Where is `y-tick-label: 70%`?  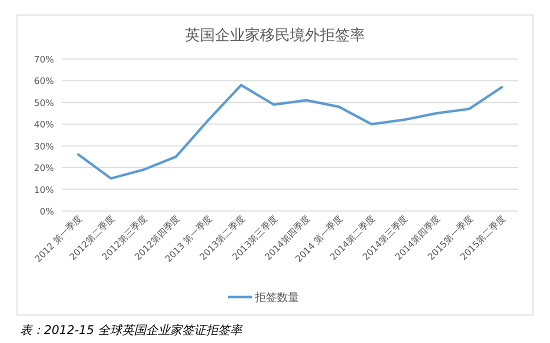 y-tick-label: 70% is located at coordinates (44, 61).